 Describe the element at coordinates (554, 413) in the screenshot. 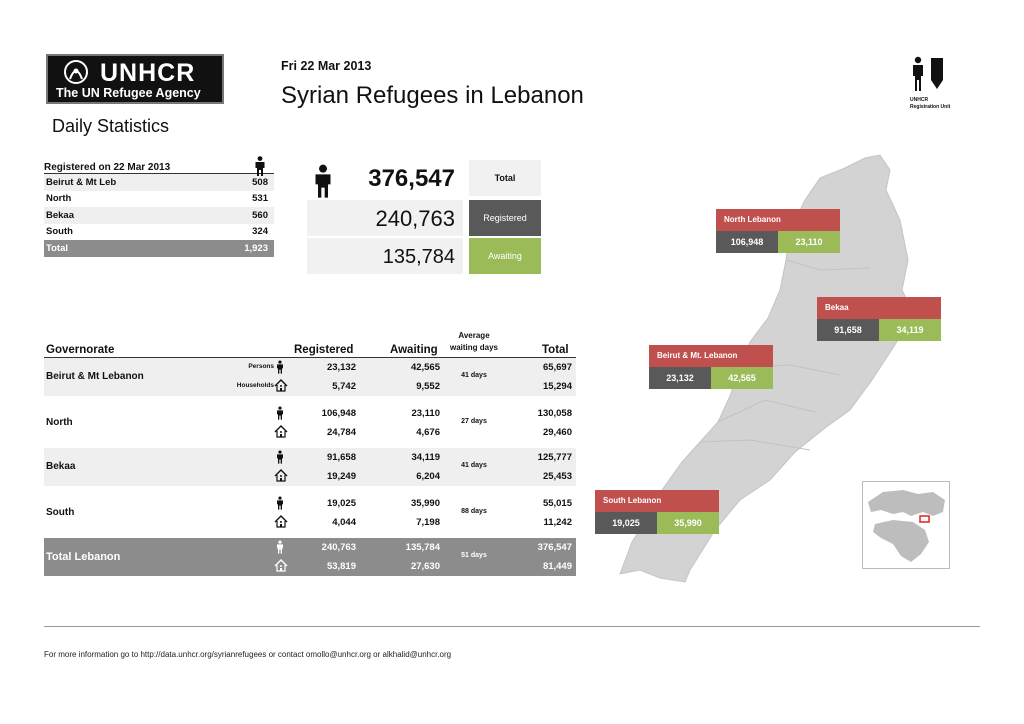

I see `persons-total: 130,058` at that location.